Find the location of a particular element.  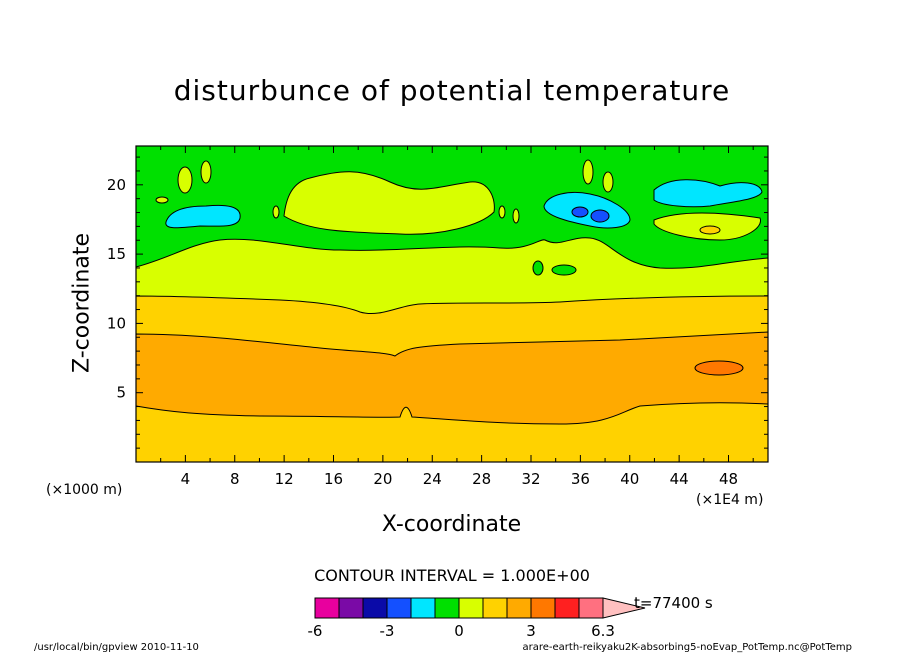

feature-yellow-ridge is located at coordinates (389, 203).